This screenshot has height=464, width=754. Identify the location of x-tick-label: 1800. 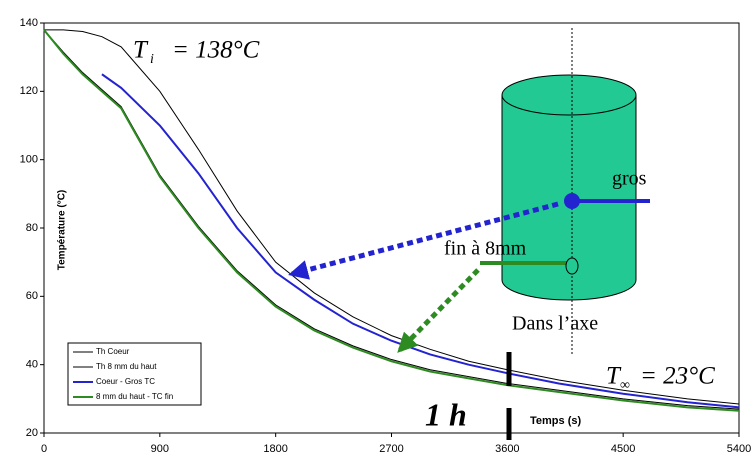
(275, 449).